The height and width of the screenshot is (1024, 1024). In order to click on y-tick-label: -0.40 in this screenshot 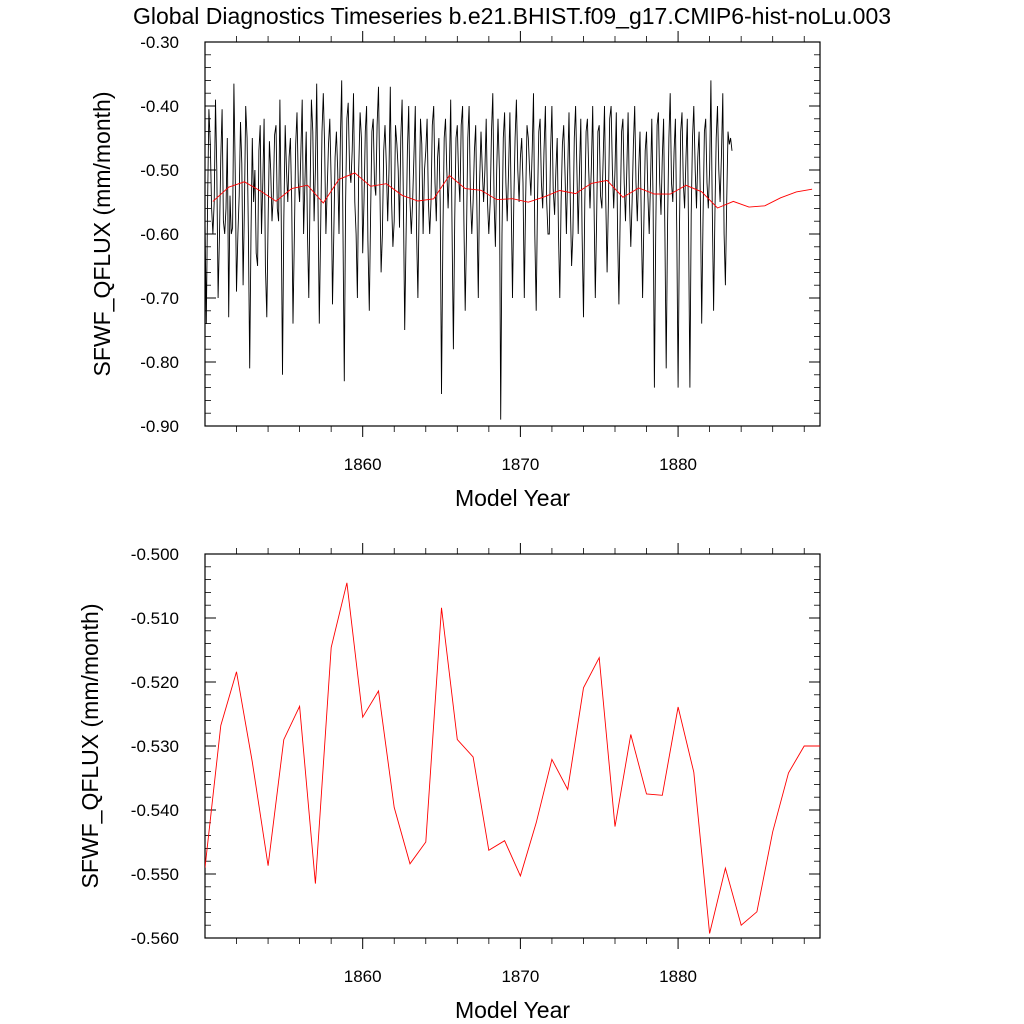, I will do `click(159, 106)`.